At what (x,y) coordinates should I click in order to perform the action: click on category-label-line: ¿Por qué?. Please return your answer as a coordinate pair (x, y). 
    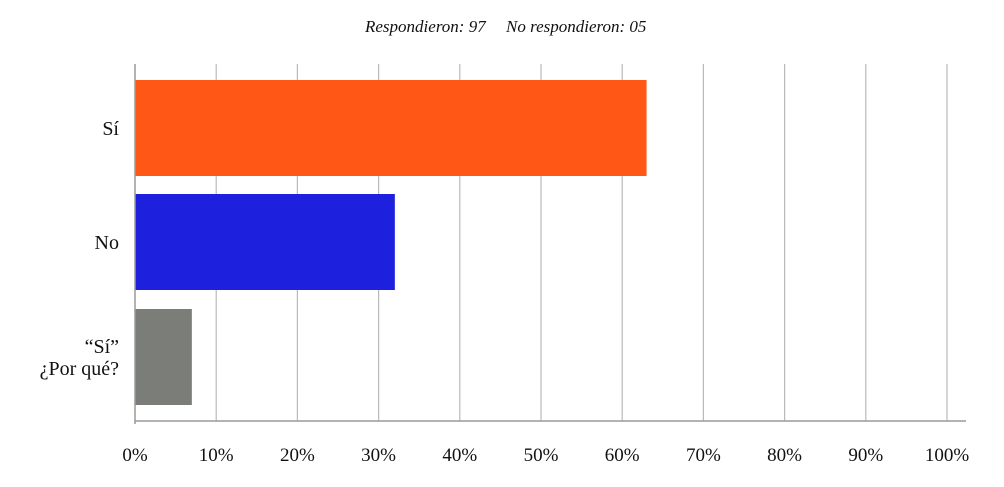
    Looking at the image, I should click on (80, 369).